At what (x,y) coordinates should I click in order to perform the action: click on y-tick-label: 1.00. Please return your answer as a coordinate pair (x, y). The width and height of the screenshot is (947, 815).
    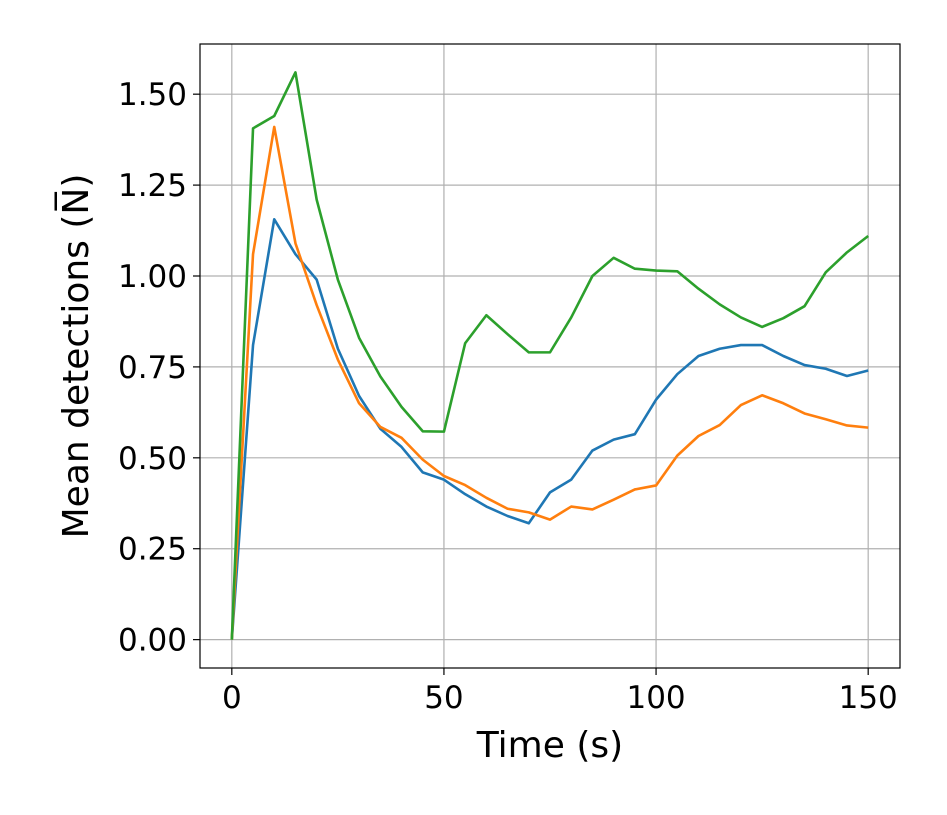
    Looking at the image, I should click on (152, 277).